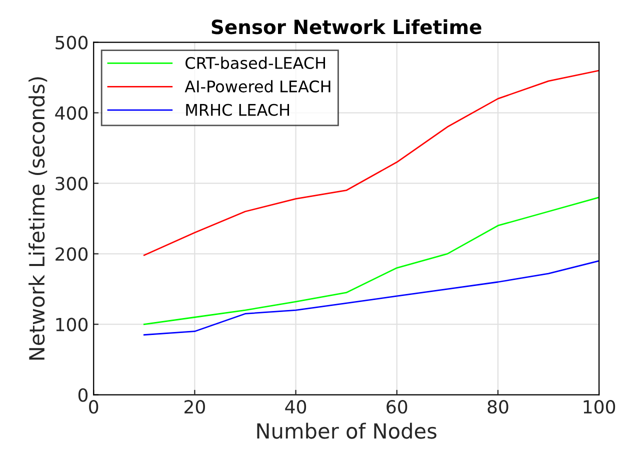  What do you see at coordinates (194, 407) in the screenshot?
I see `x-tick-label: 20` at bounding box center [194, 407].